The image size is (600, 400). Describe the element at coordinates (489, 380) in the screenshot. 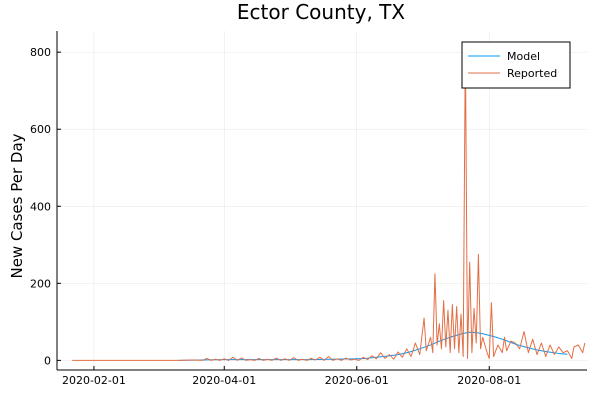

I see `x-tick-label: 2020-08-01` at that location.